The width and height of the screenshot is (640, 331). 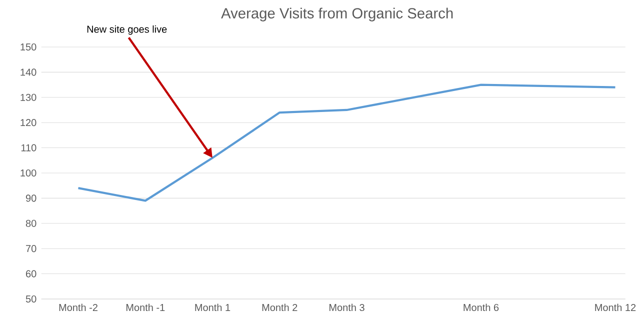 What do you see at coordinates (337, 15) in the screenshot?
I see `chart-title: Average Visits from Organic Search` at bounding box center [337, 15].